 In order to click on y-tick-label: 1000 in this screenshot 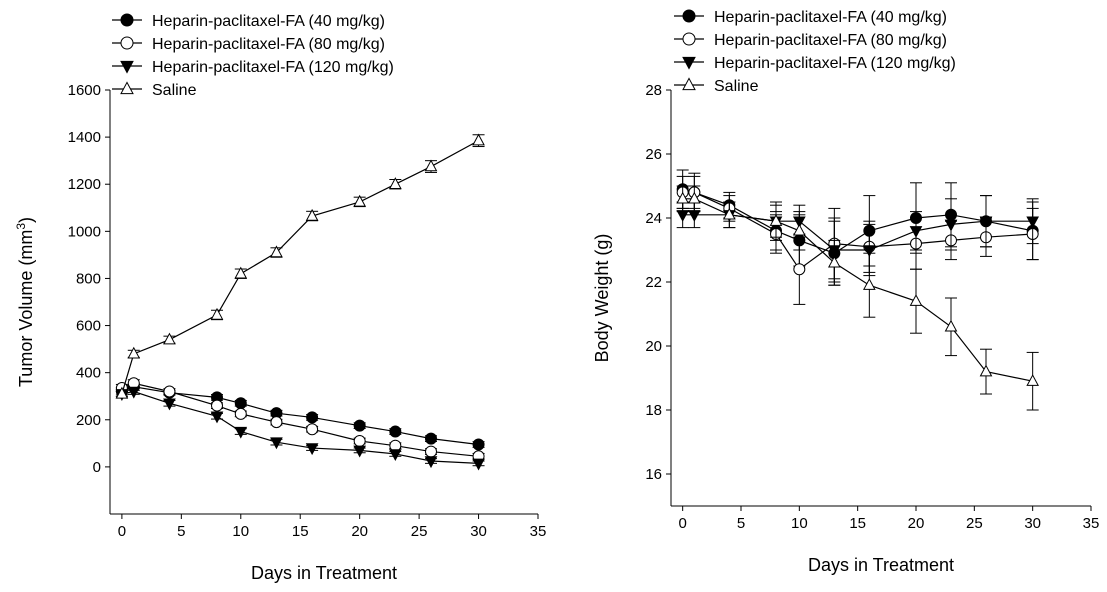, I will do `click(84, 231)`.